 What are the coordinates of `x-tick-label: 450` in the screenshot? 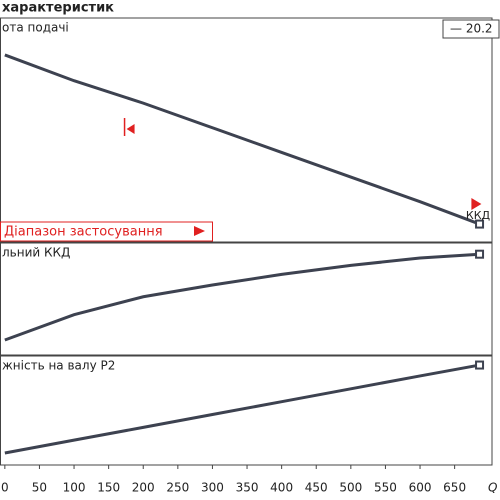 It's located at (316, 488).